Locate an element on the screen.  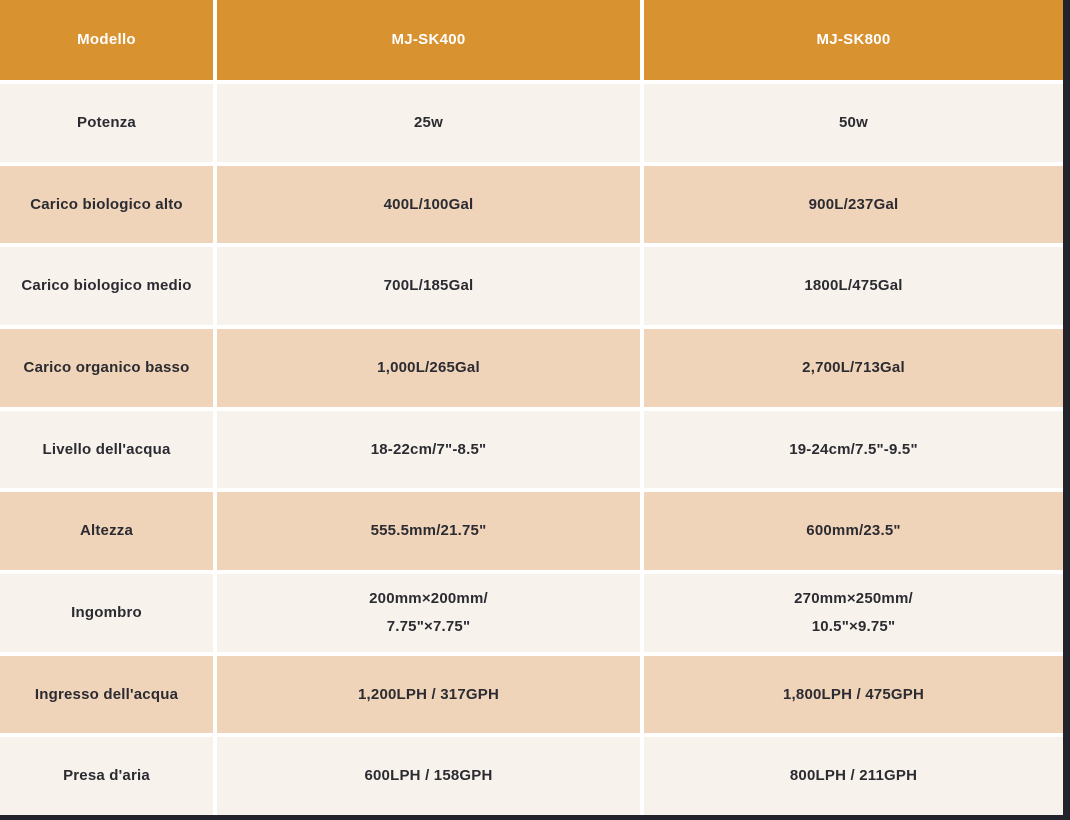
sk800-value-cell: 900L/237Gal is located at coordinates (853, 204).